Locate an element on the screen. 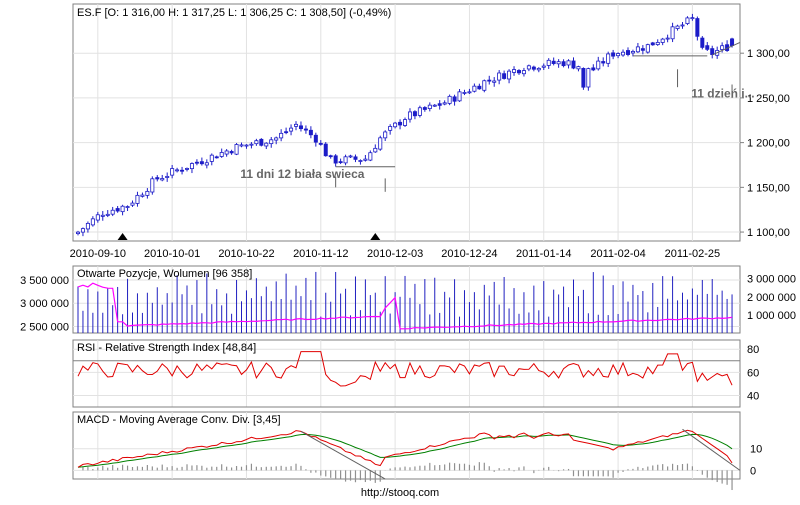 Image resolution: width=800 pixels, height=505 pixels. open-interest-line is located at coordinates (405, 306).